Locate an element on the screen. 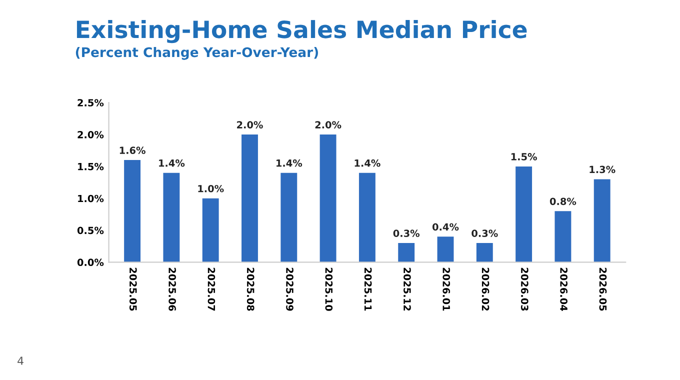 Image resolution: width=680 pixels, height=380 pixels. data-label: 0.4% is located at coordinates (445, 227).